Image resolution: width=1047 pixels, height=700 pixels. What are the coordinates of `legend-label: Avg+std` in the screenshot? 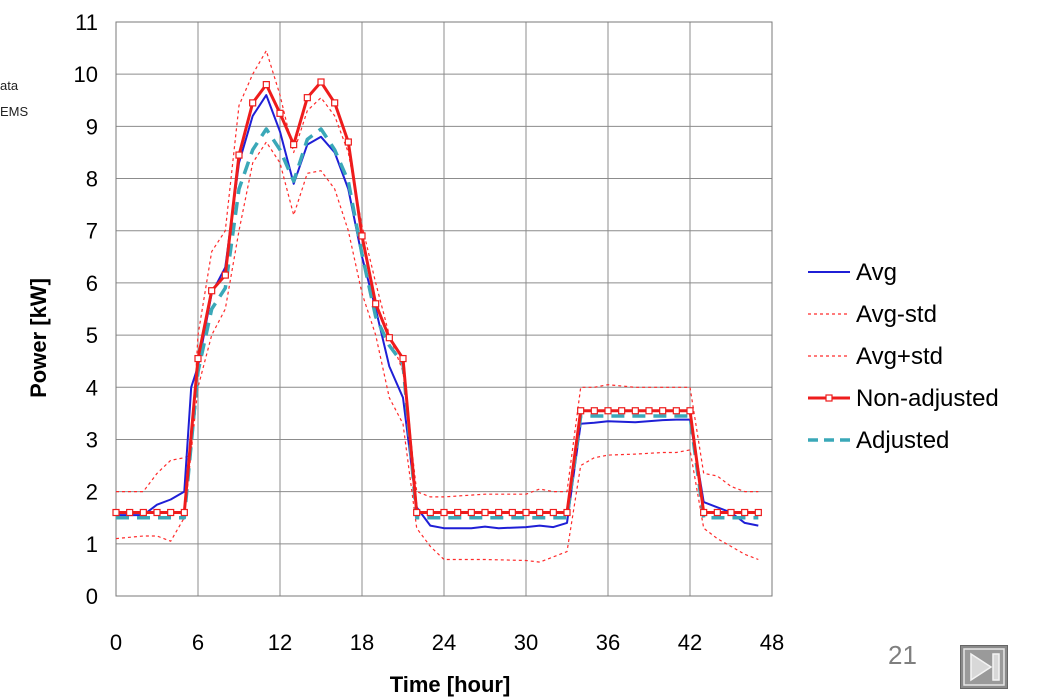 It's located at (899, 356).